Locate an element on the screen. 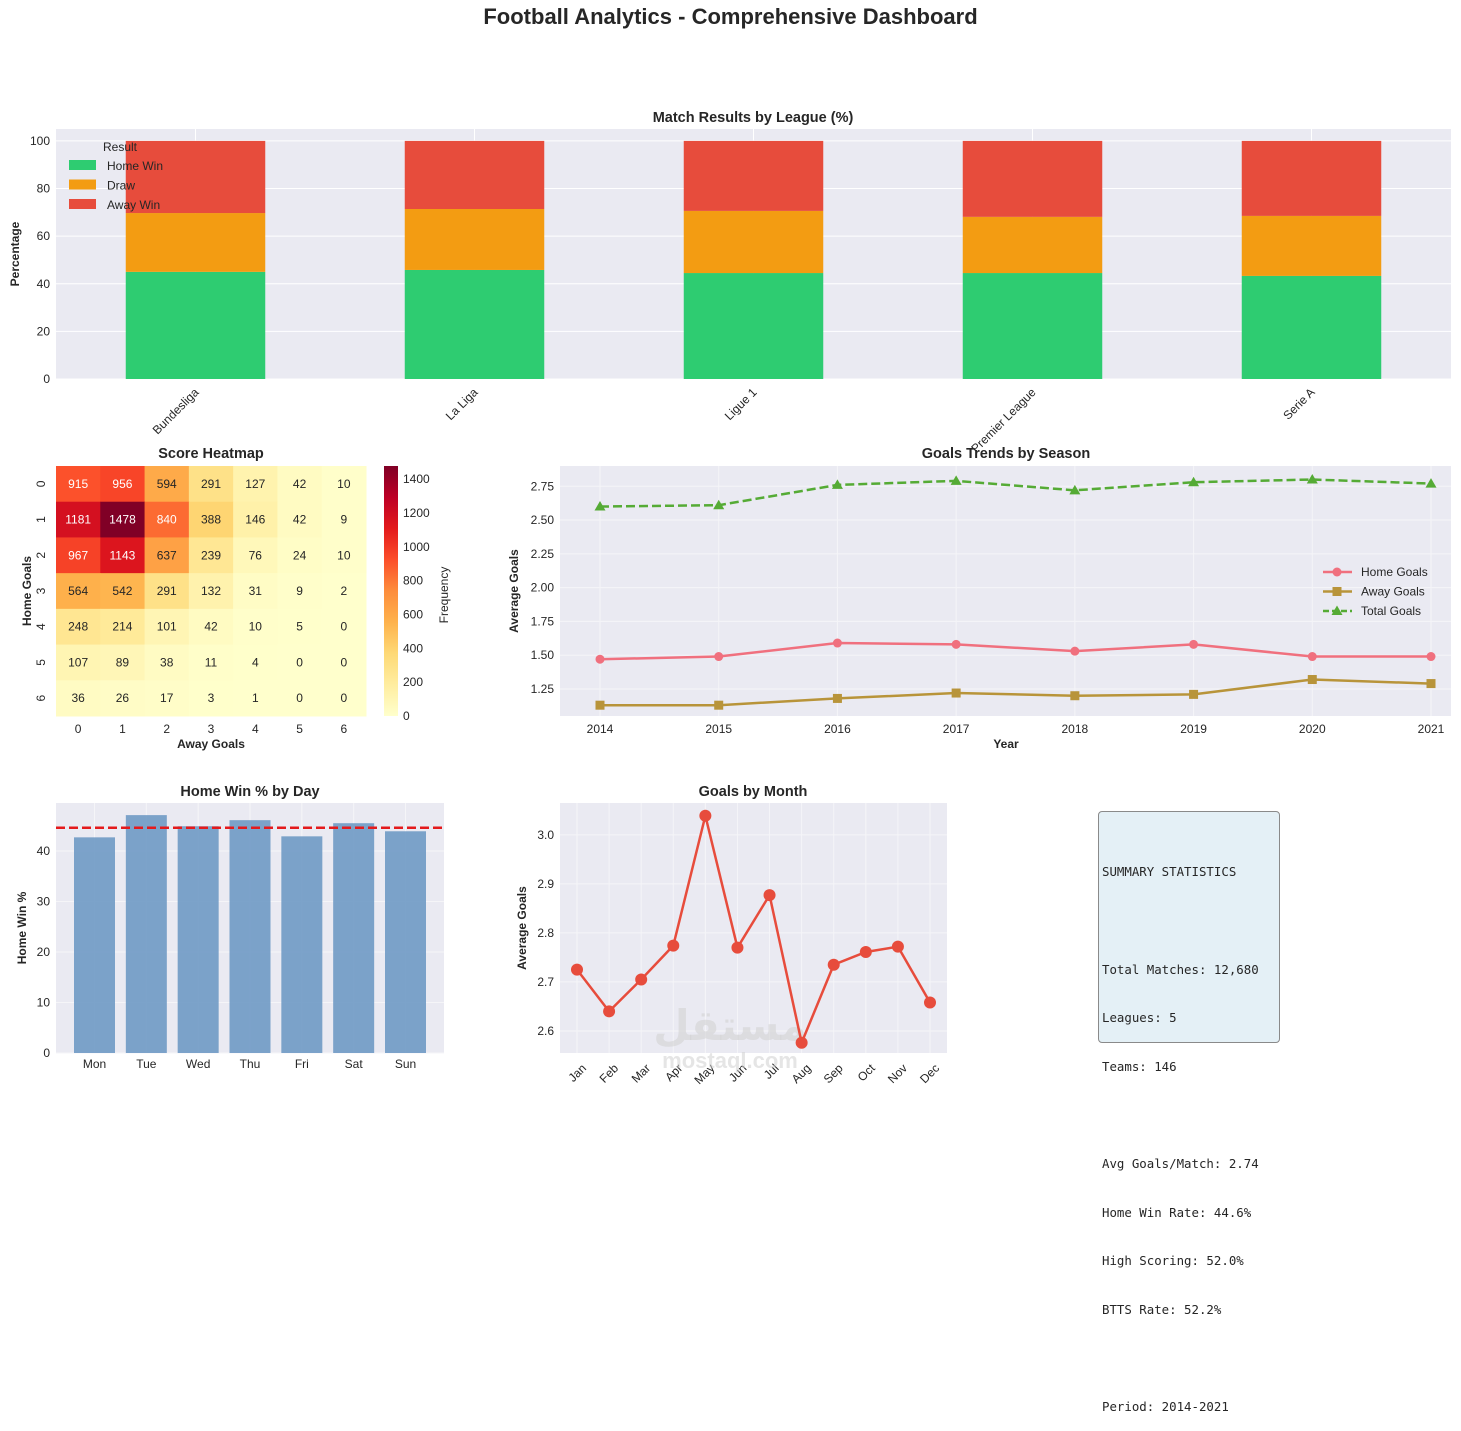  x-tick-label: 3 is located at coordinates (211, 729).